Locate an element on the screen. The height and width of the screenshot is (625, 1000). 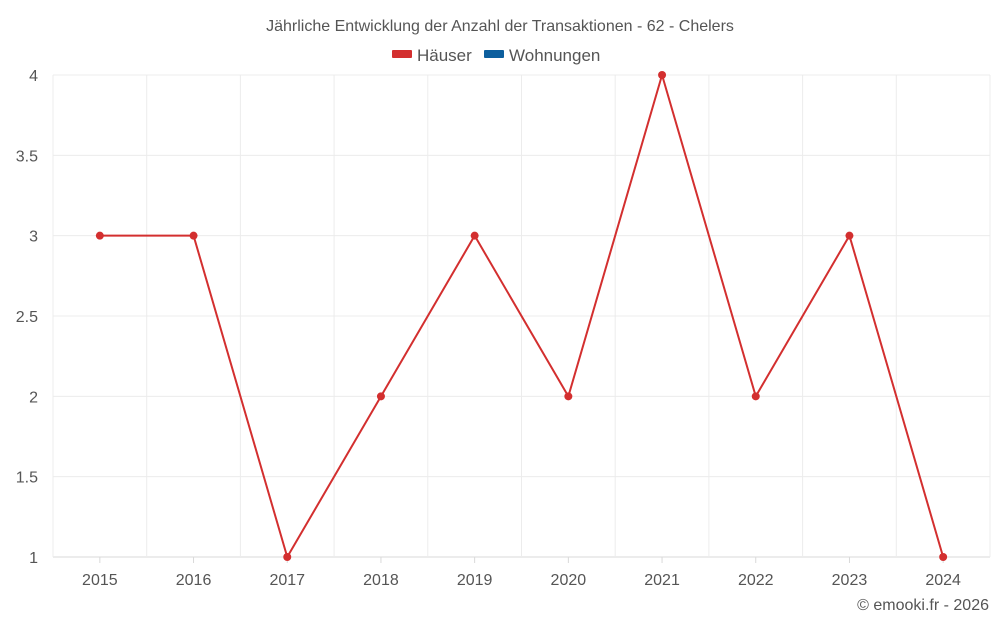
data-point-haeuser-2015 is located at coordinates (99, 235).